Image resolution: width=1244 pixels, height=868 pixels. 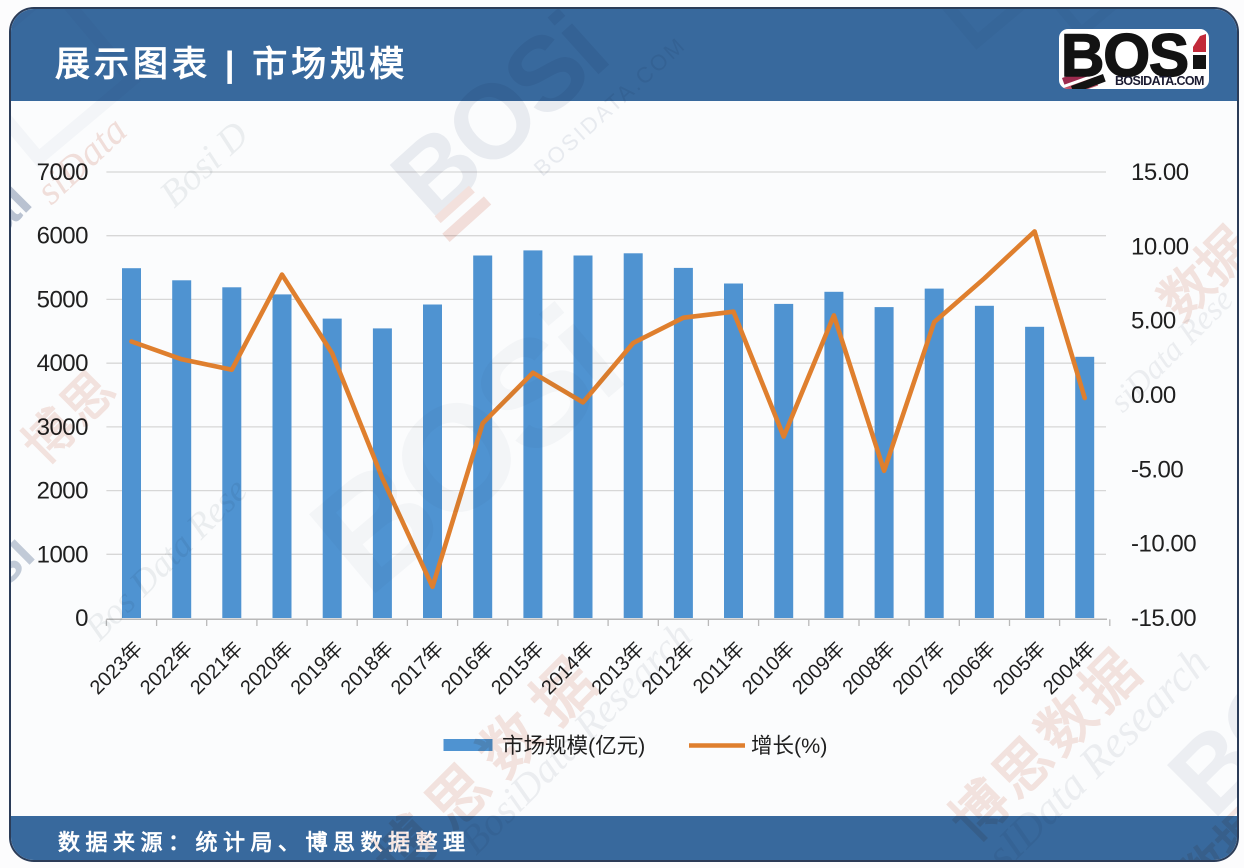 What do you see at coordinates (518, 668) in the screenshot?
I see `svg-text: 2015年` at bounding box center [518, 668].